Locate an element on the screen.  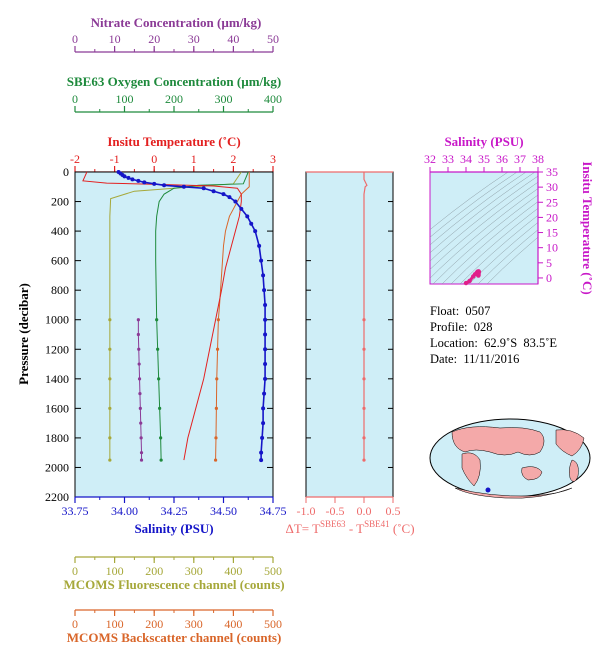
ts-salinity-tick-label: 34 is located at coordinates (466, 159).